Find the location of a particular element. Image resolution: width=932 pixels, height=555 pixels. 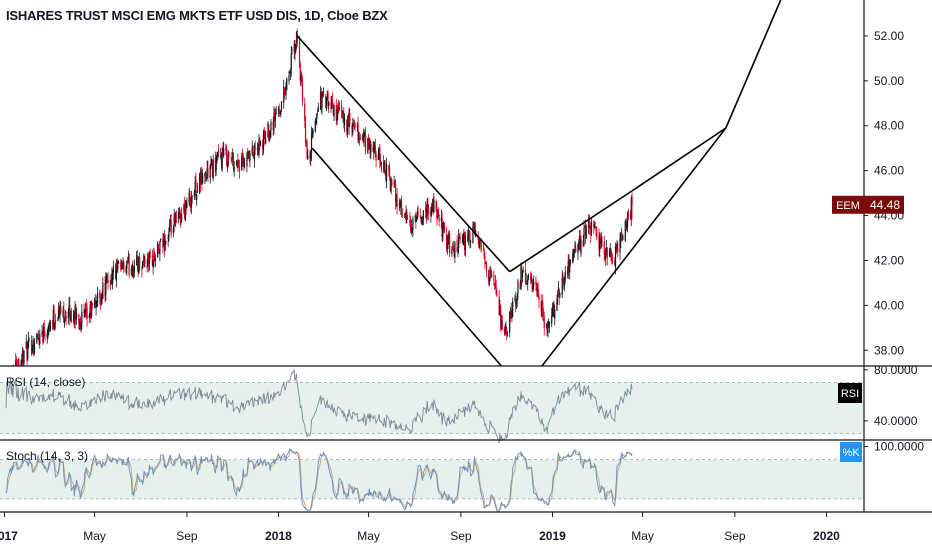

price-tick-label: 52.00 is located at coordinates (889, 36).